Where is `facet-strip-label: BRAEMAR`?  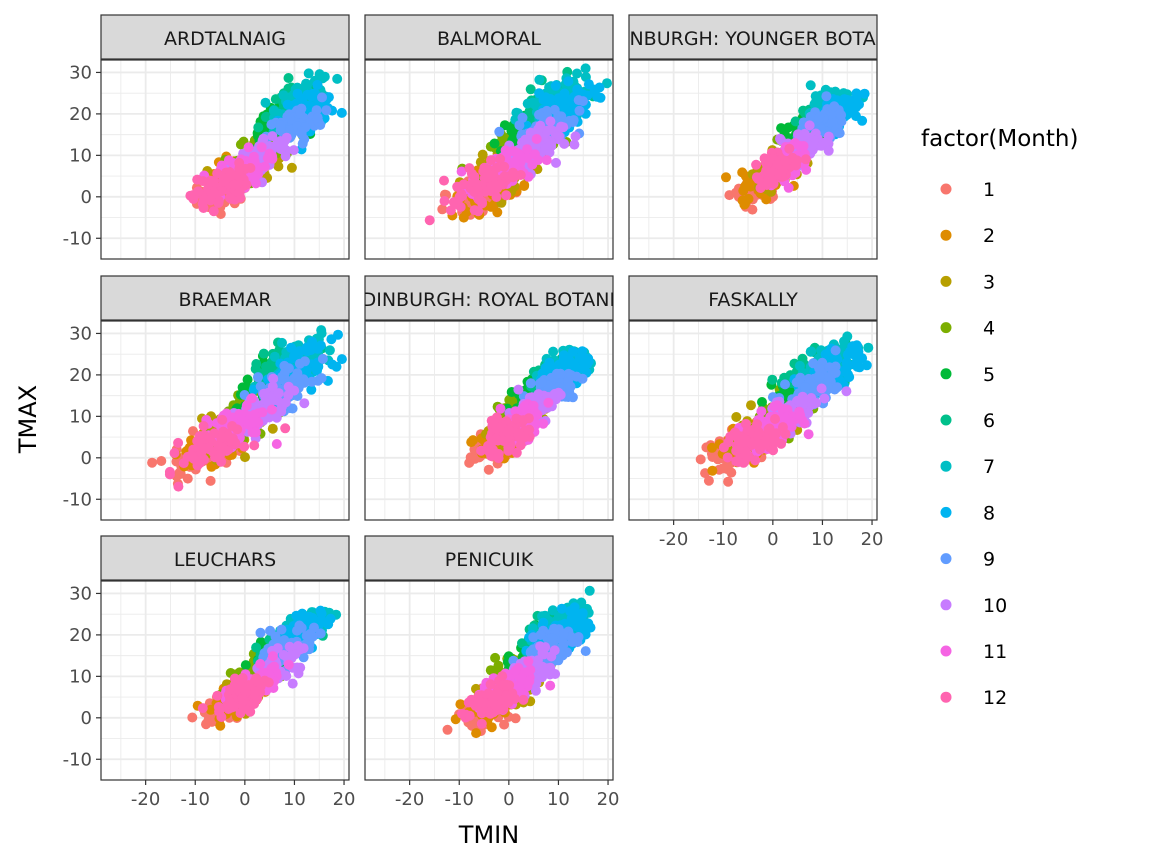
facet-strip-label: BRAEMAR is located at coordinates (224, 300).